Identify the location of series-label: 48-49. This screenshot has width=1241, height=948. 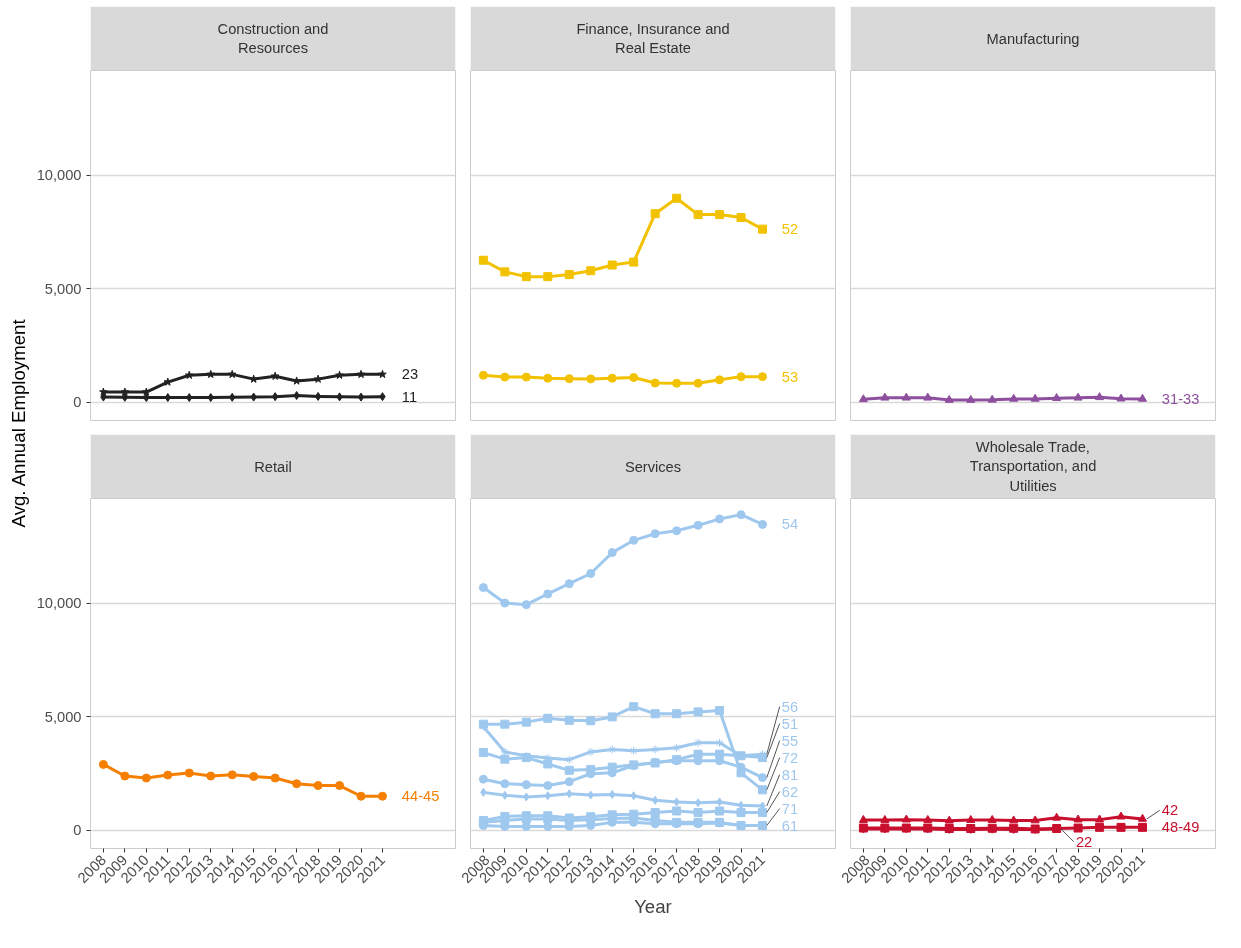
(1180, 827).